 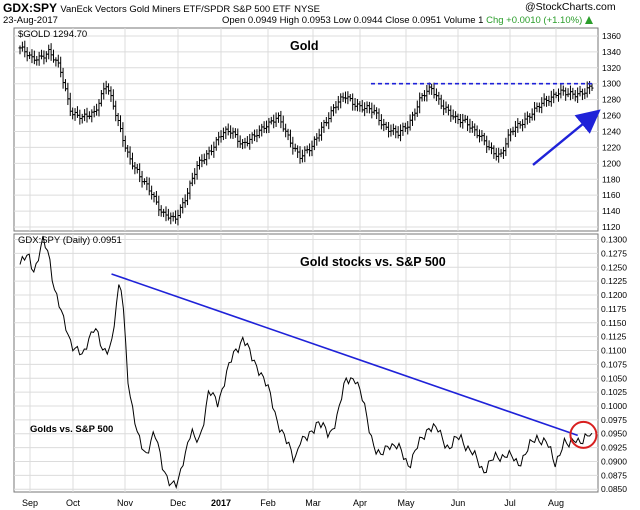 I want to click on ratio-y-tick: 0.1250, so click(x=614, y=267).